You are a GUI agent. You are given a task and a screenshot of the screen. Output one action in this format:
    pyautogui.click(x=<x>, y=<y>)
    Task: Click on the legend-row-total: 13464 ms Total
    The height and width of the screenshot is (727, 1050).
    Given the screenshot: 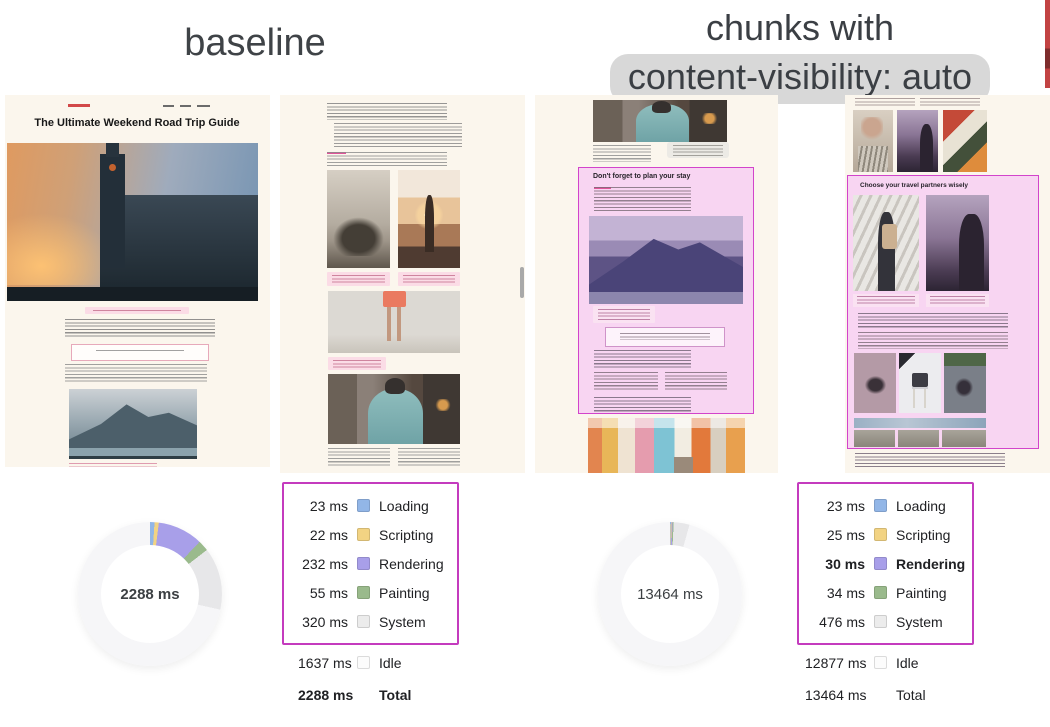 What is the action you would take?
    pyautogui.click(x=885, y=694)
    